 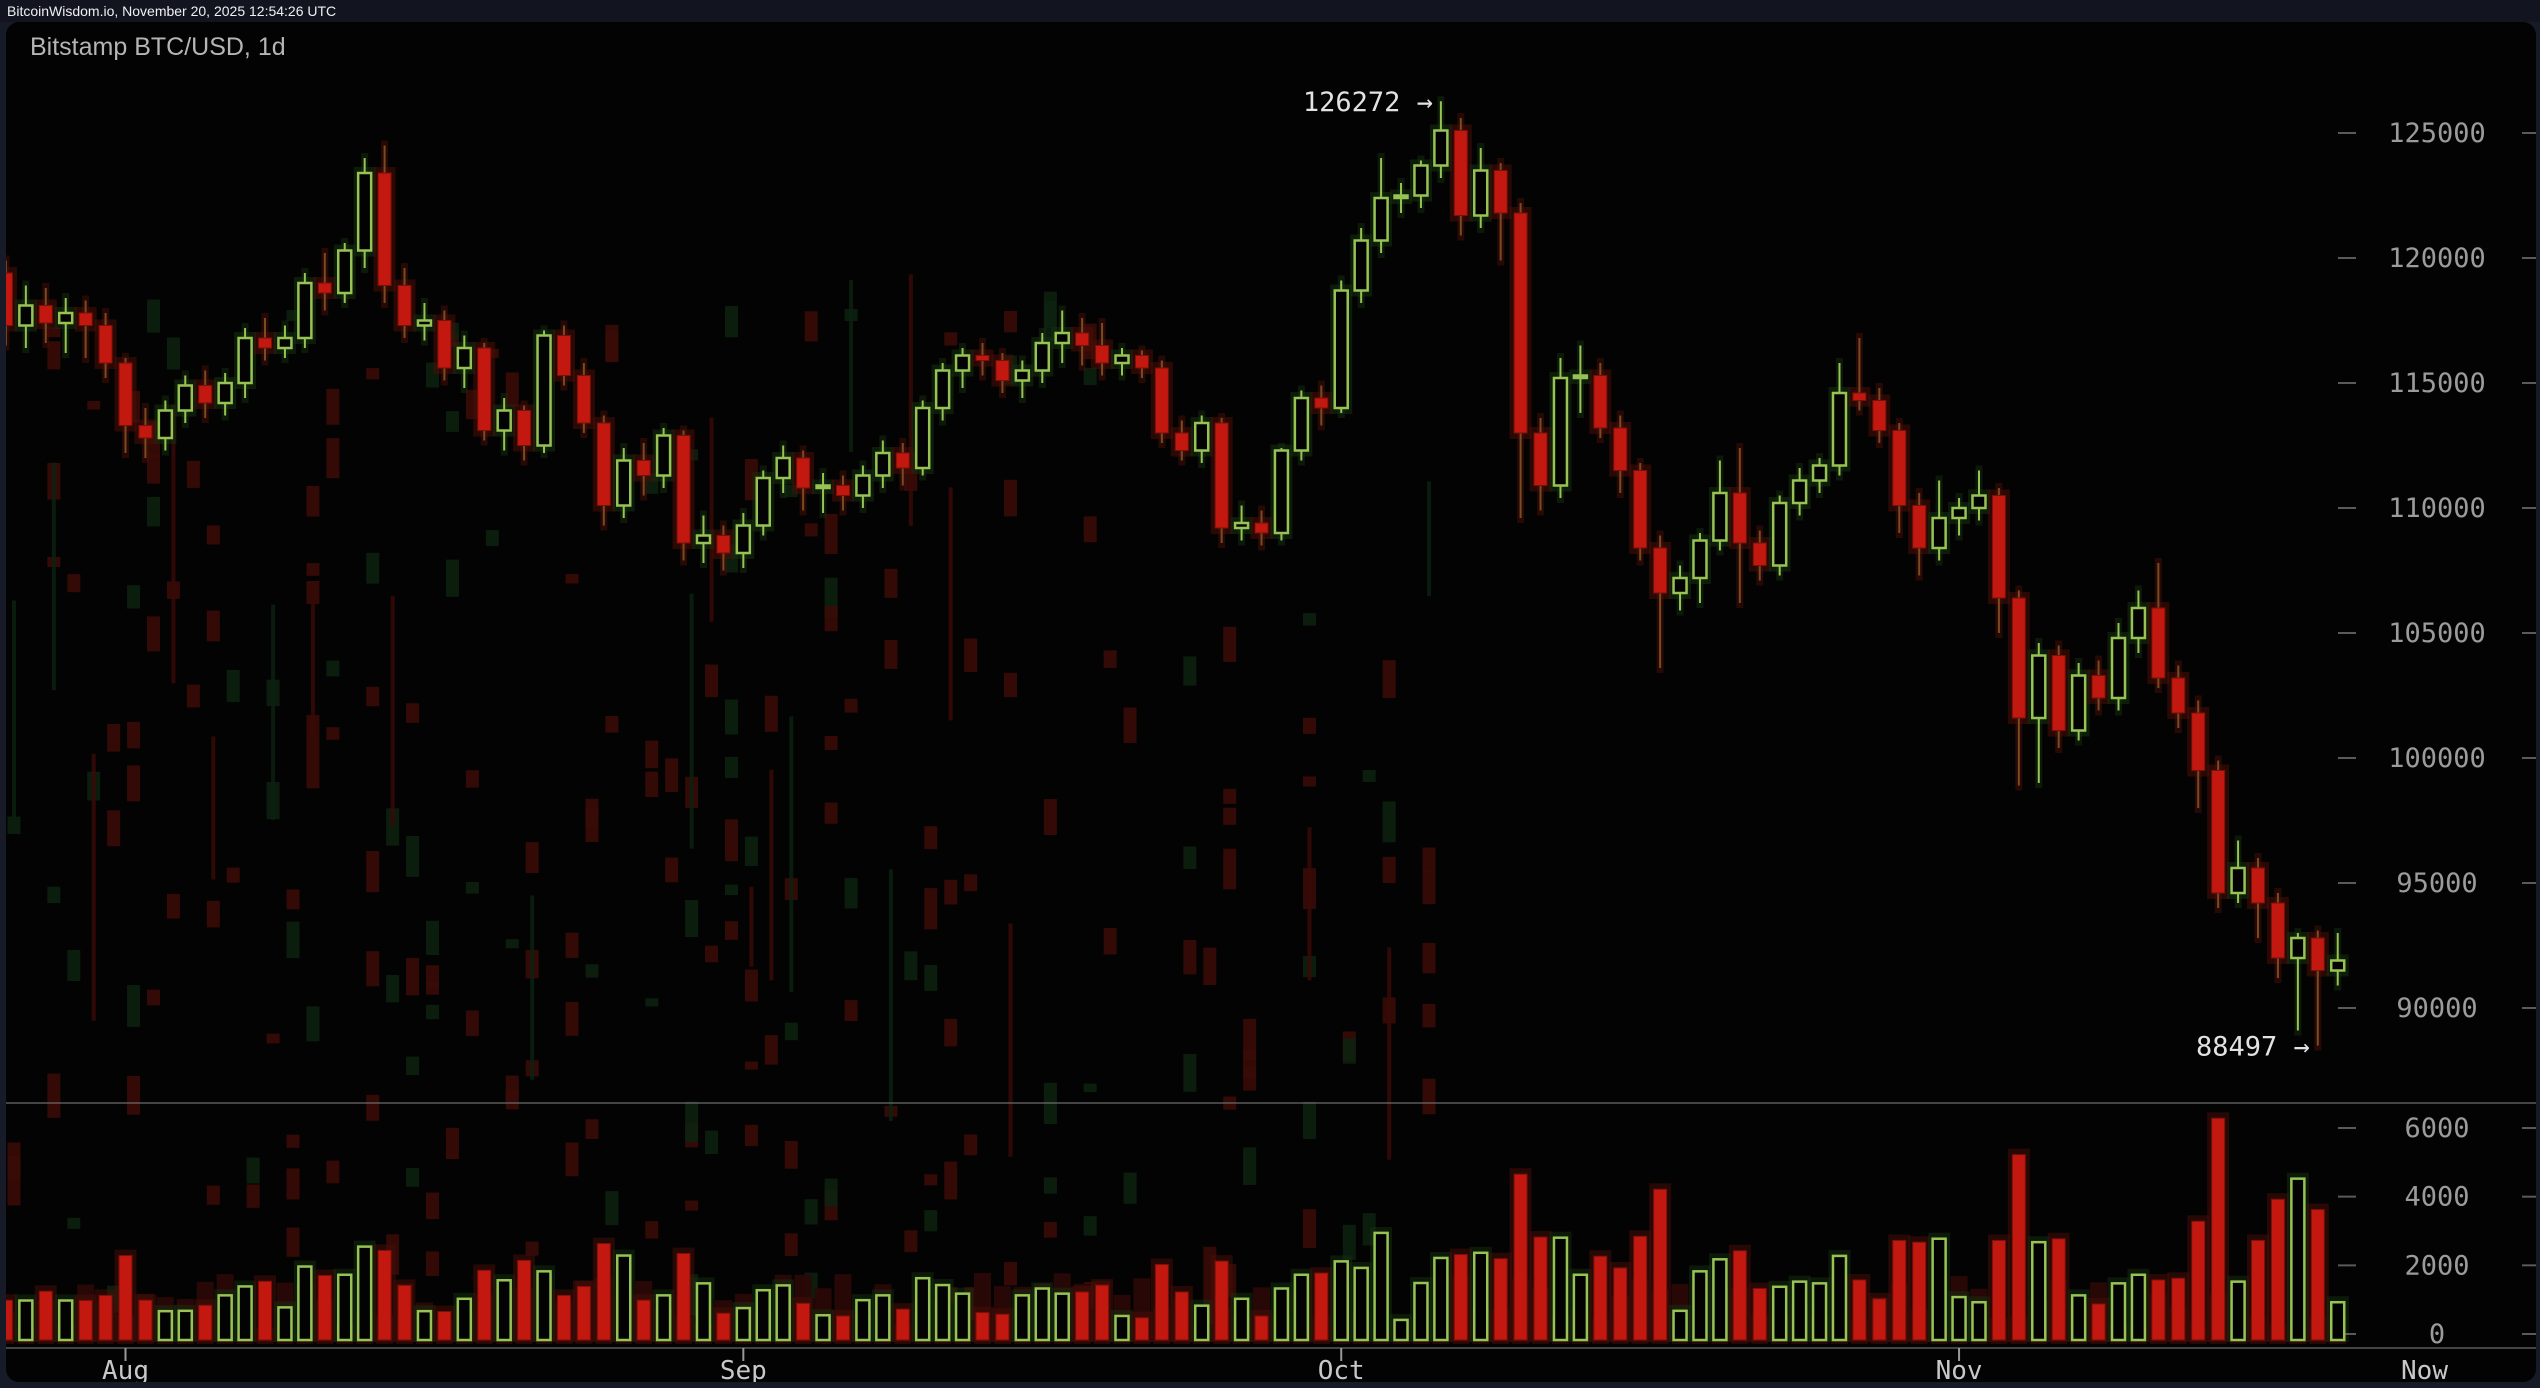 I want to click on x-axis-month-label: Aug, so click(x=125, y=1369).